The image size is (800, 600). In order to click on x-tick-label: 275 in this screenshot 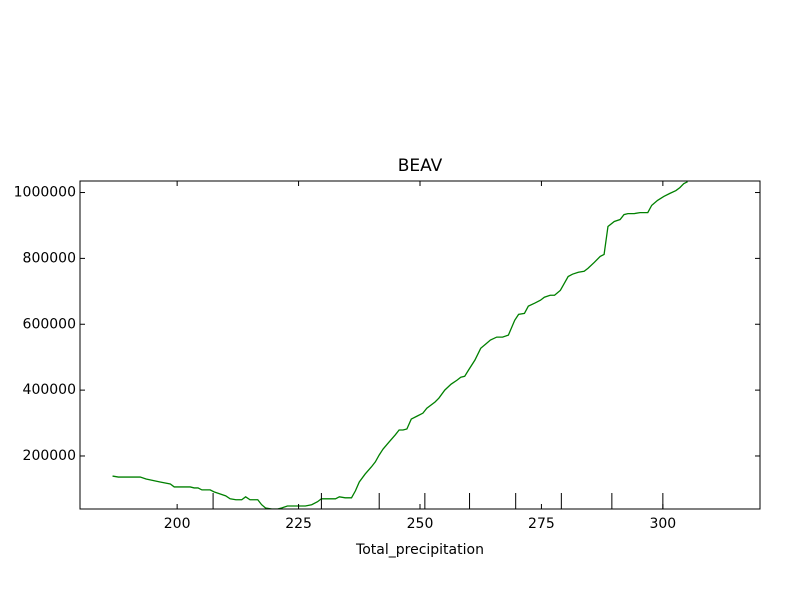, I will do `click(541, 524)`.